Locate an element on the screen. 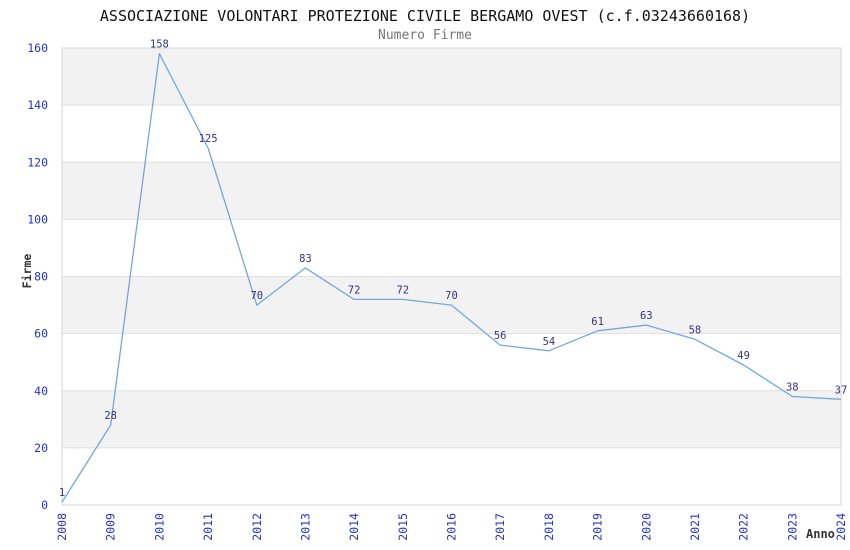 Image resolution: width=850 pixels, height=550 pixels. x-tick-label: 2016 is located at coordinates (452, 527).